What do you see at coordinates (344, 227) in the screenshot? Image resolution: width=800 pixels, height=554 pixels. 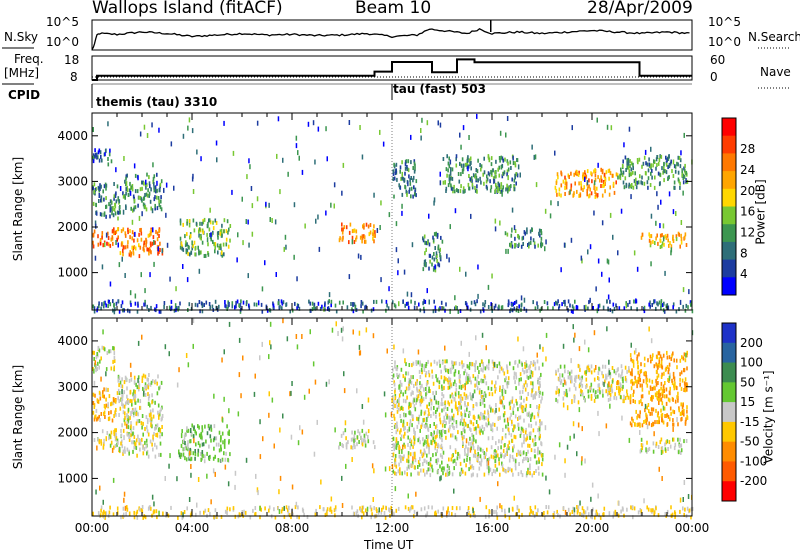 I see `power-cell-r6` at bounding box center [344, 227].